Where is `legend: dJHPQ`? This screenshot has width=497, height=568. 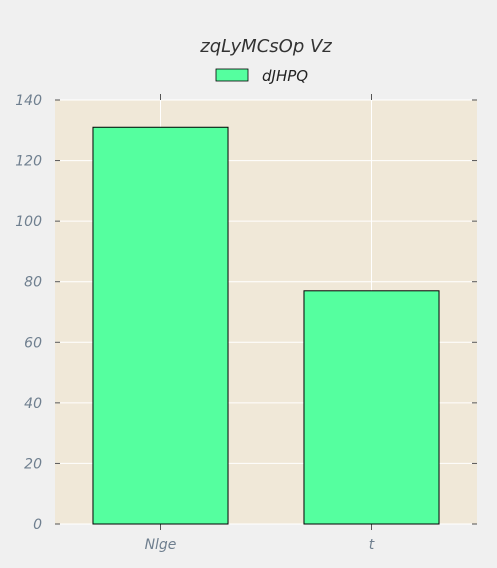
legend: dJHPQ is located at coordinates (261, 76).